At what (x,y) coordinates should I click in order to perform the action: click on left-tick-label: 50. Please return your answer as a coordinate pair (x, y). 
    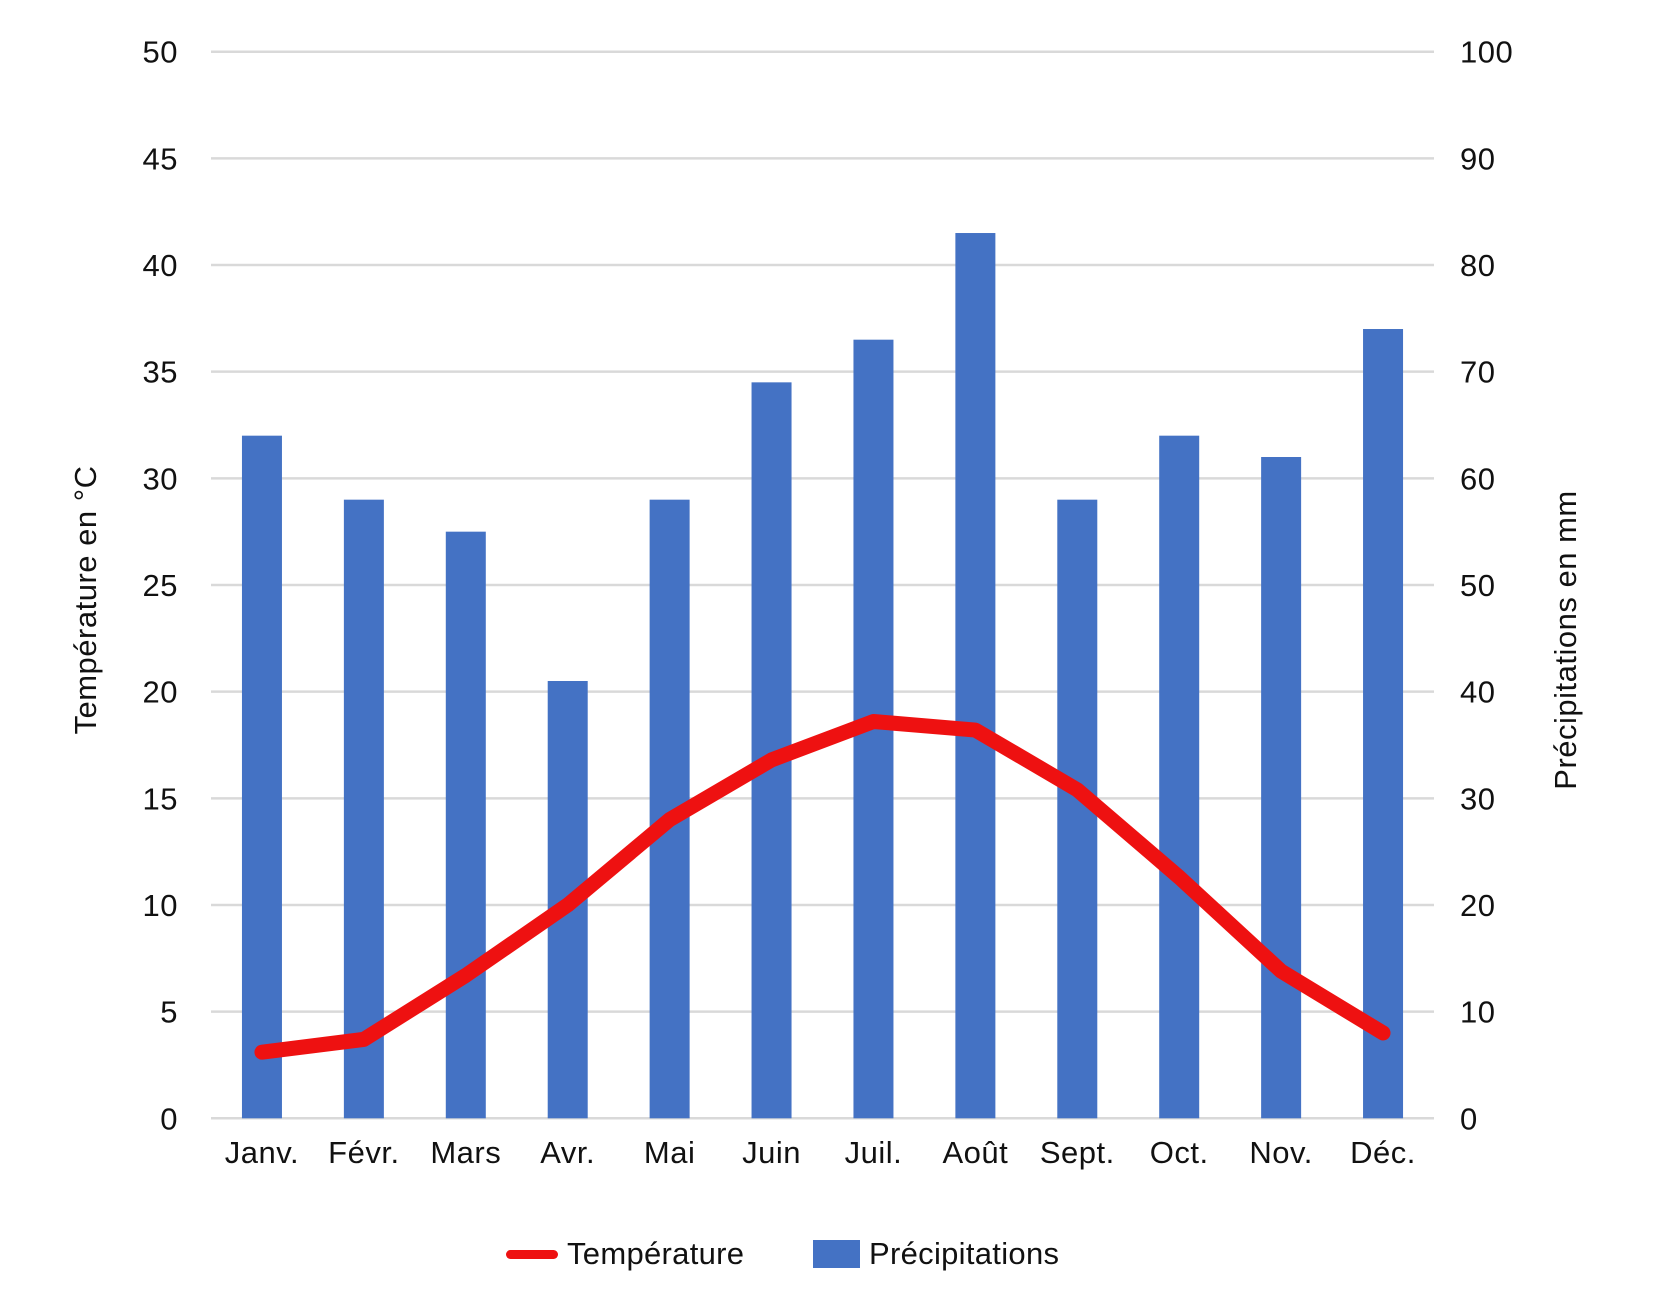
    Looking at the image, I should click on (160, 52).